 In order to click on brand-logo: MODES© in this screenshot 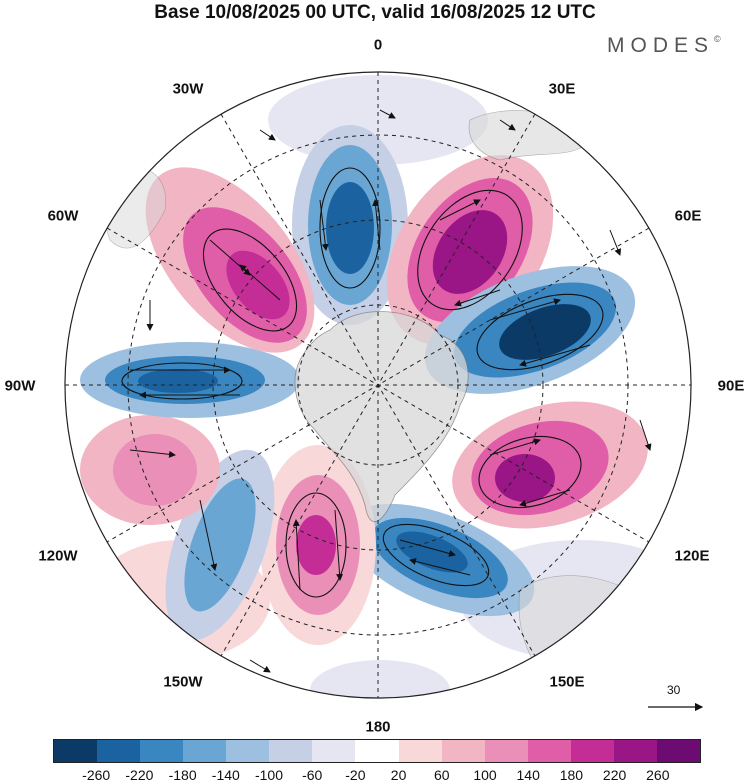, I will do `click(664, 46)`.